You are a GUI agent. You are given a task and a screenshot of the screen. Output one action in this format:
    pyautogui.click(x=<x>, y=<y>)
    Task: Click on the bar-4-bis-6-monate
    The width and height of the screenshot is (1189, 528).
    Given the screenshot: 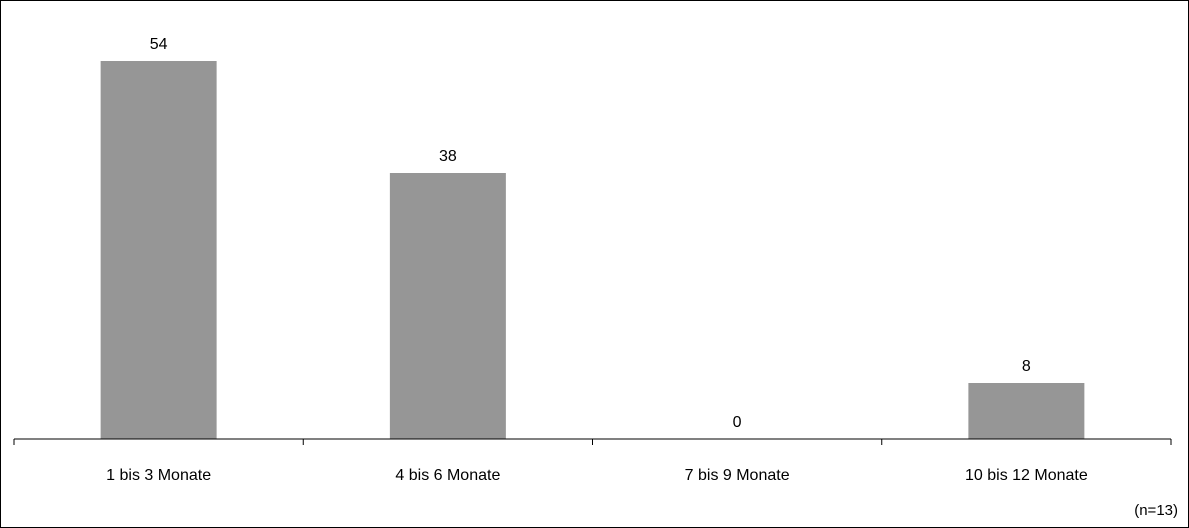 What is the action you would take?
    pyautogui.click(x=447, y=306)
    